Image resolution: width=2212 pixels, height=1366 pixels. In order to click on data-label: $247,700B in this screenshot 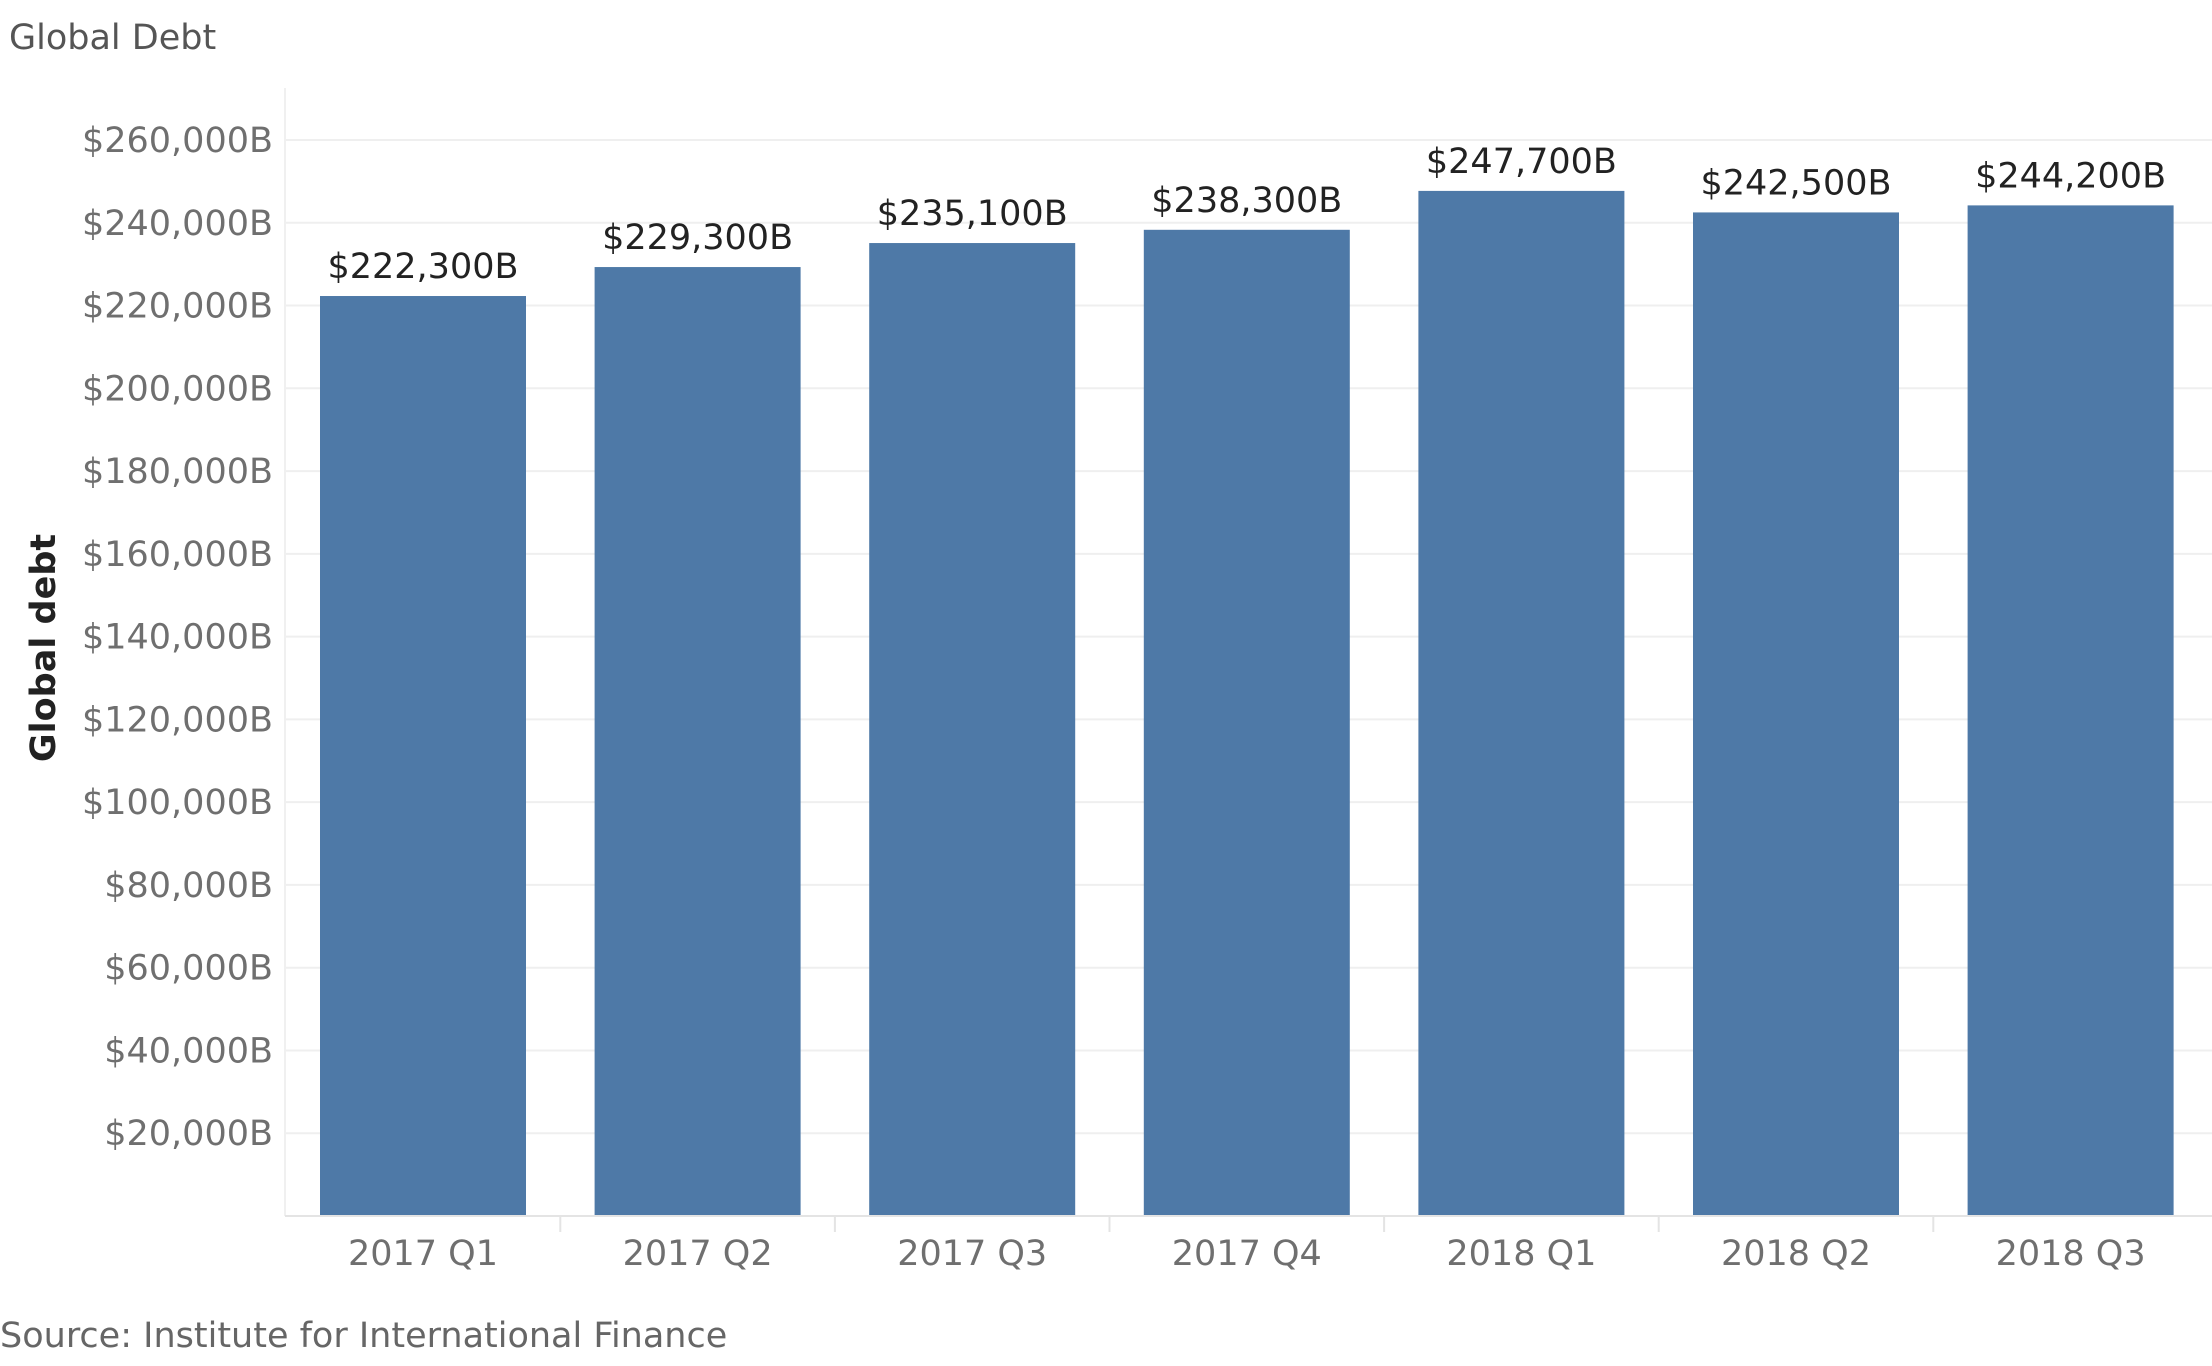, I will do `click(1521, 162)`.